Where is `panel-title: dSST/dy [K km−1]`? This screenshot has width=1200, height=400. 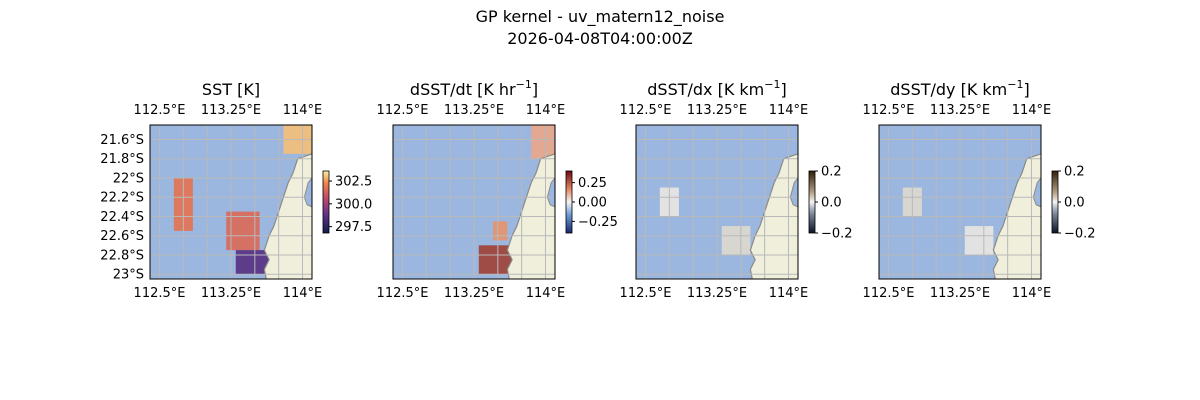 panel-title: dSST/dy [K km−1] is located at coordinates (959, 88).